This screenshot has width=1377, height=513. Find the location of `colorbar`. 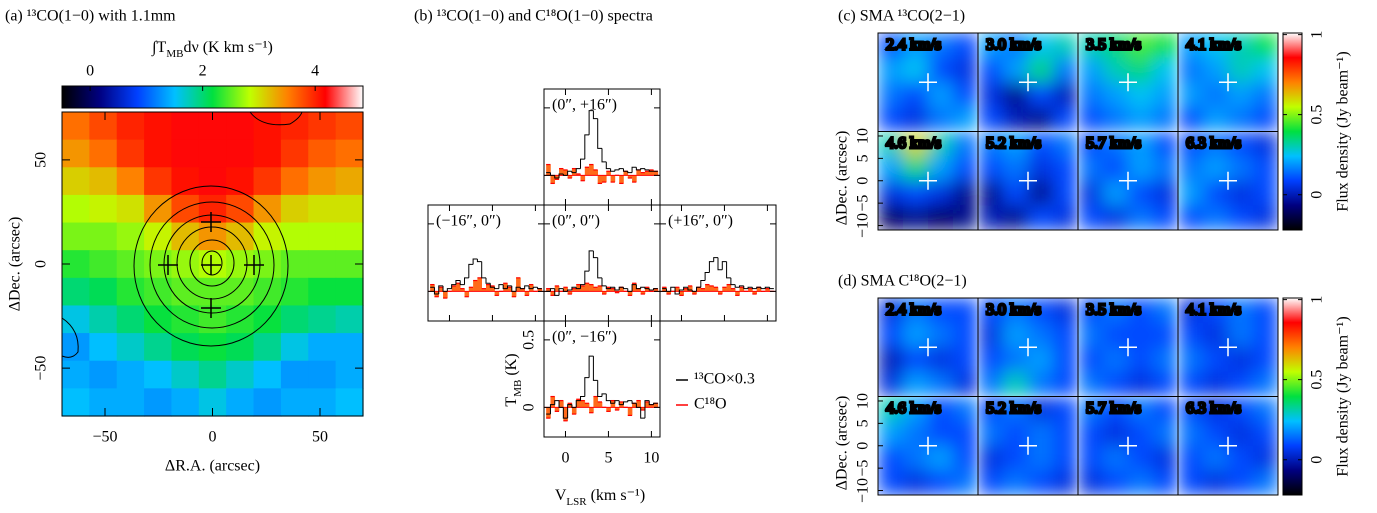

colorbar is located at coordinates (1292, 131).